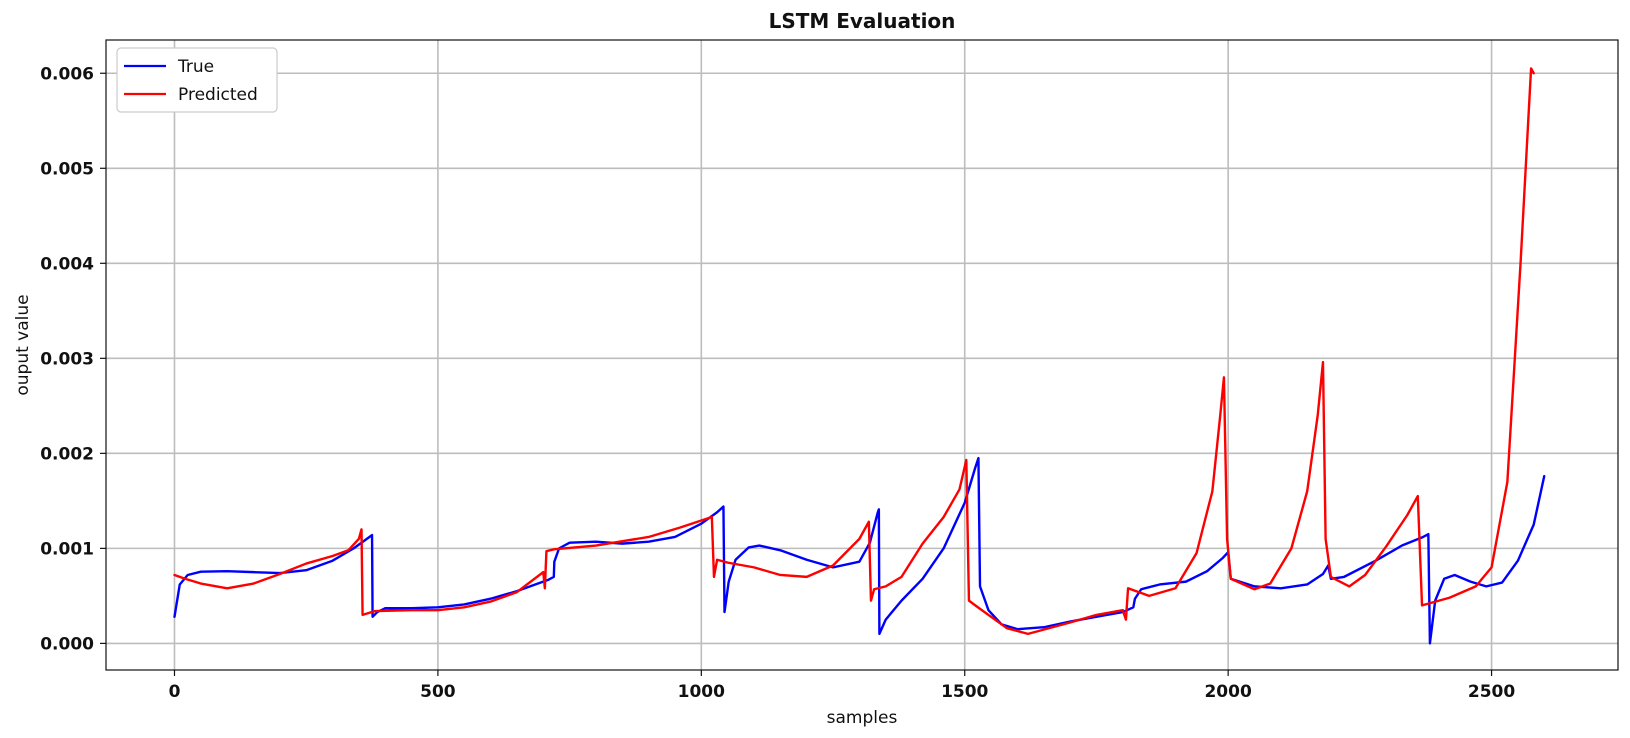 The image size is (1630, 738). I want to click on legend-predicted-label: Predicted, so click(218, 95).